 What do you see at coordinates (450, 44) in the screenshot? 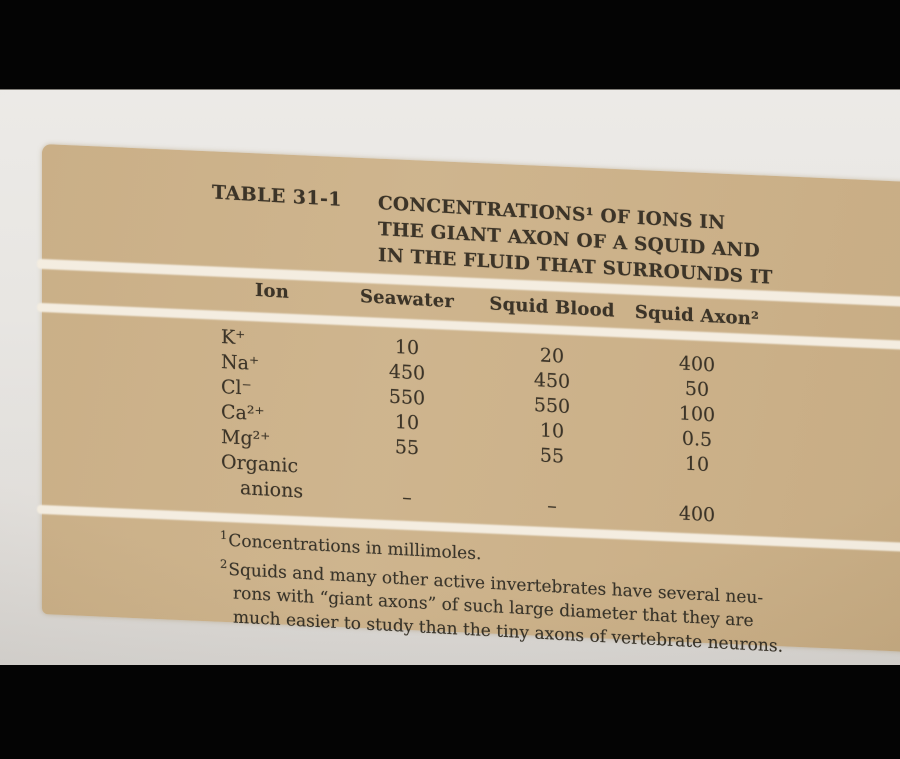
I see `letterbox-top` at bounding box center [450, 44].